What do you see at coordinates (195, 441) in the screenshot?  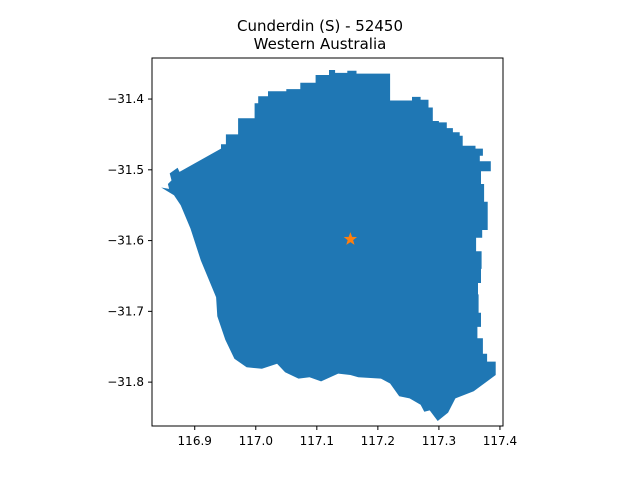 I see `x-tick-label: 116.9` at bounding box center [195, 441].